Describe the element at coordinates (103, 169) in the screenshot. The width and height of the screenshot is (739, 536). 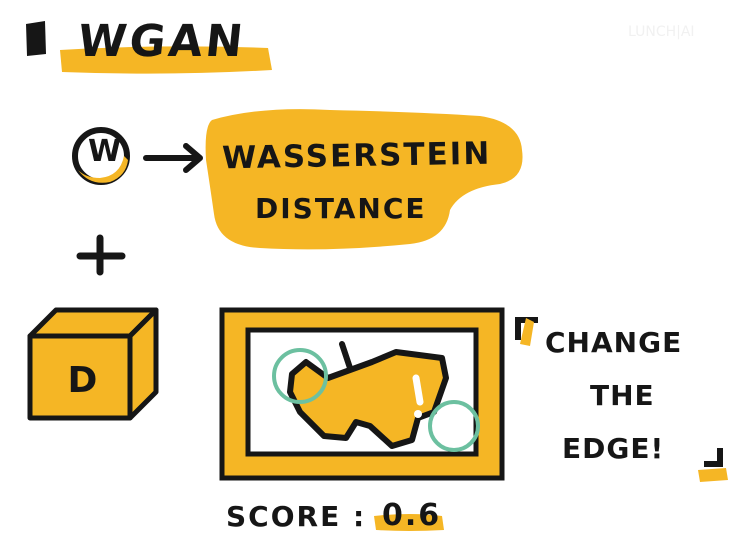
I see `w-critic-shadow` at that location.